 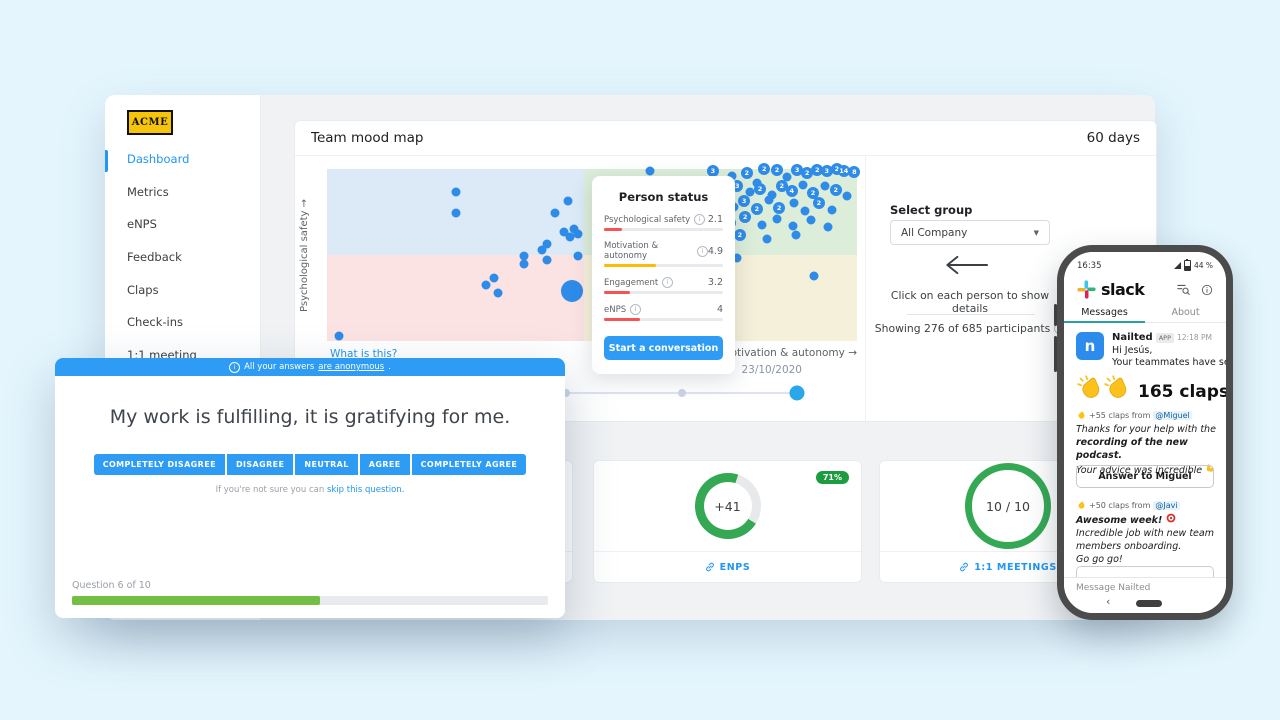 I want to click on meetings-link: 1:1 MEETINGS, so click(x=1008, y=566).